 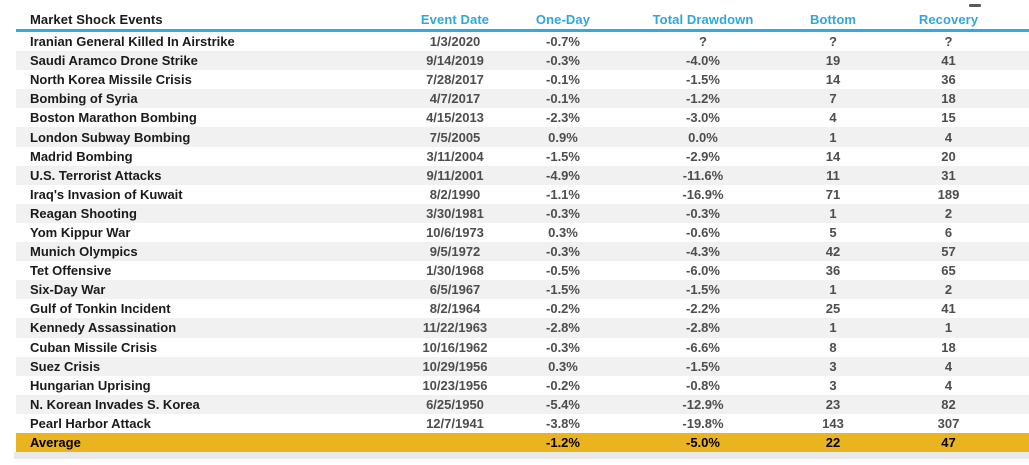 I want to click on recovery-cell: 1, so click(x=948, y=328).